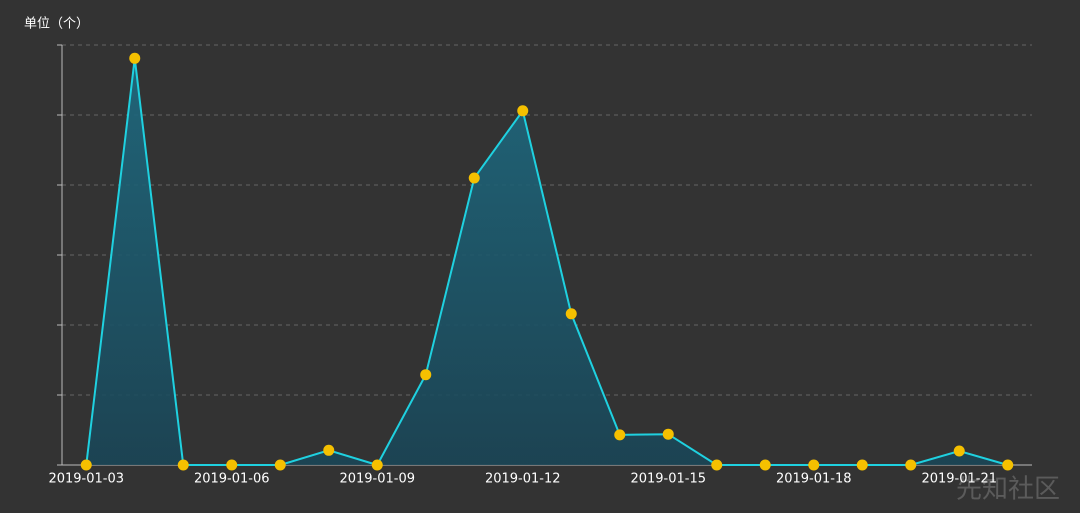 The height and width of the screenshot is (513, 1080). I want to click on x-tick-label: 2019-01-15, so click(668, 479).